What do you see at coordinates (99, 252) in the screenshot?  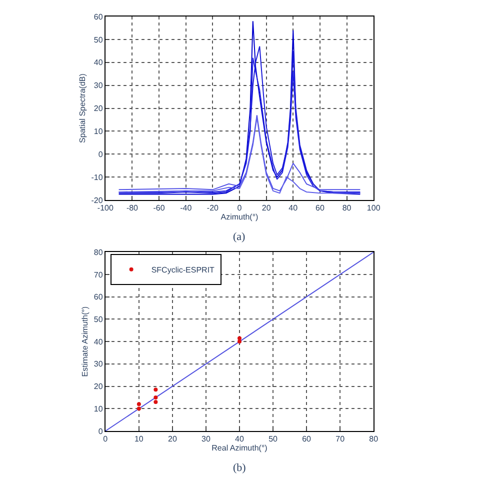 I see `y-tick-label: 80` at bounding box center [99, 252].